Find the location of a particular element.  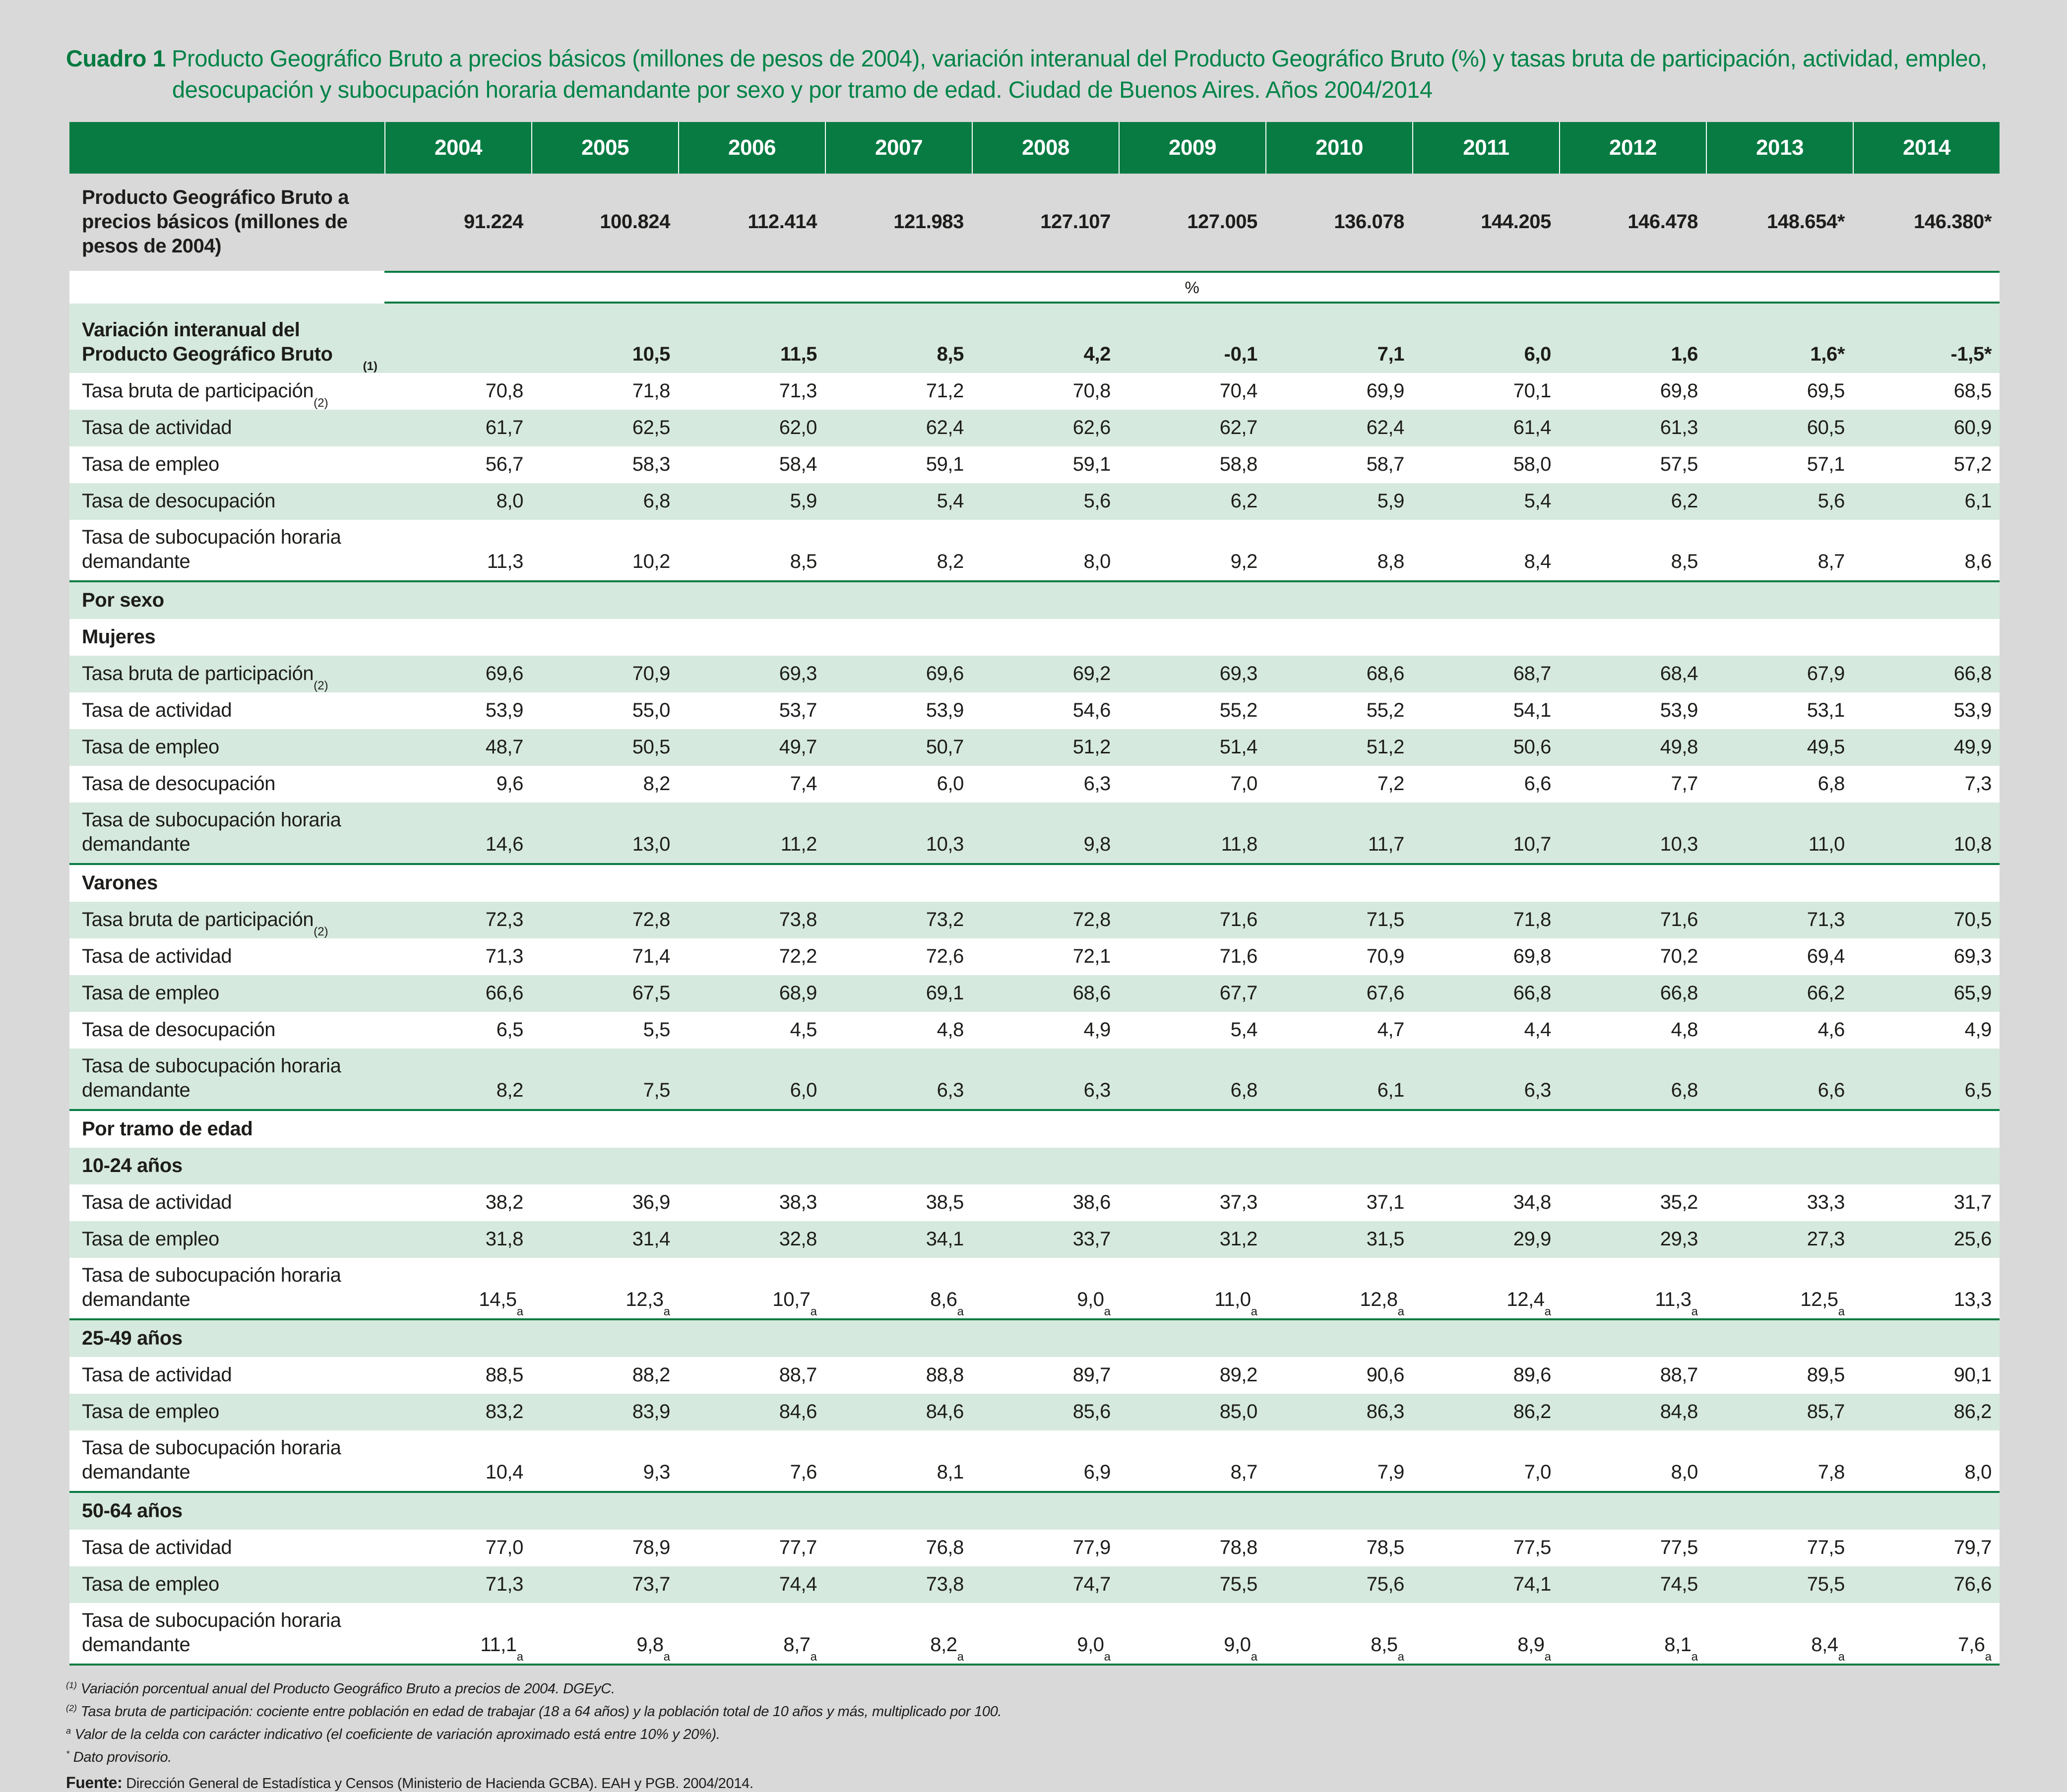

row-tasa-bruta-participacion-value-2014: 68,5 is located at coordinates (1972, 391).